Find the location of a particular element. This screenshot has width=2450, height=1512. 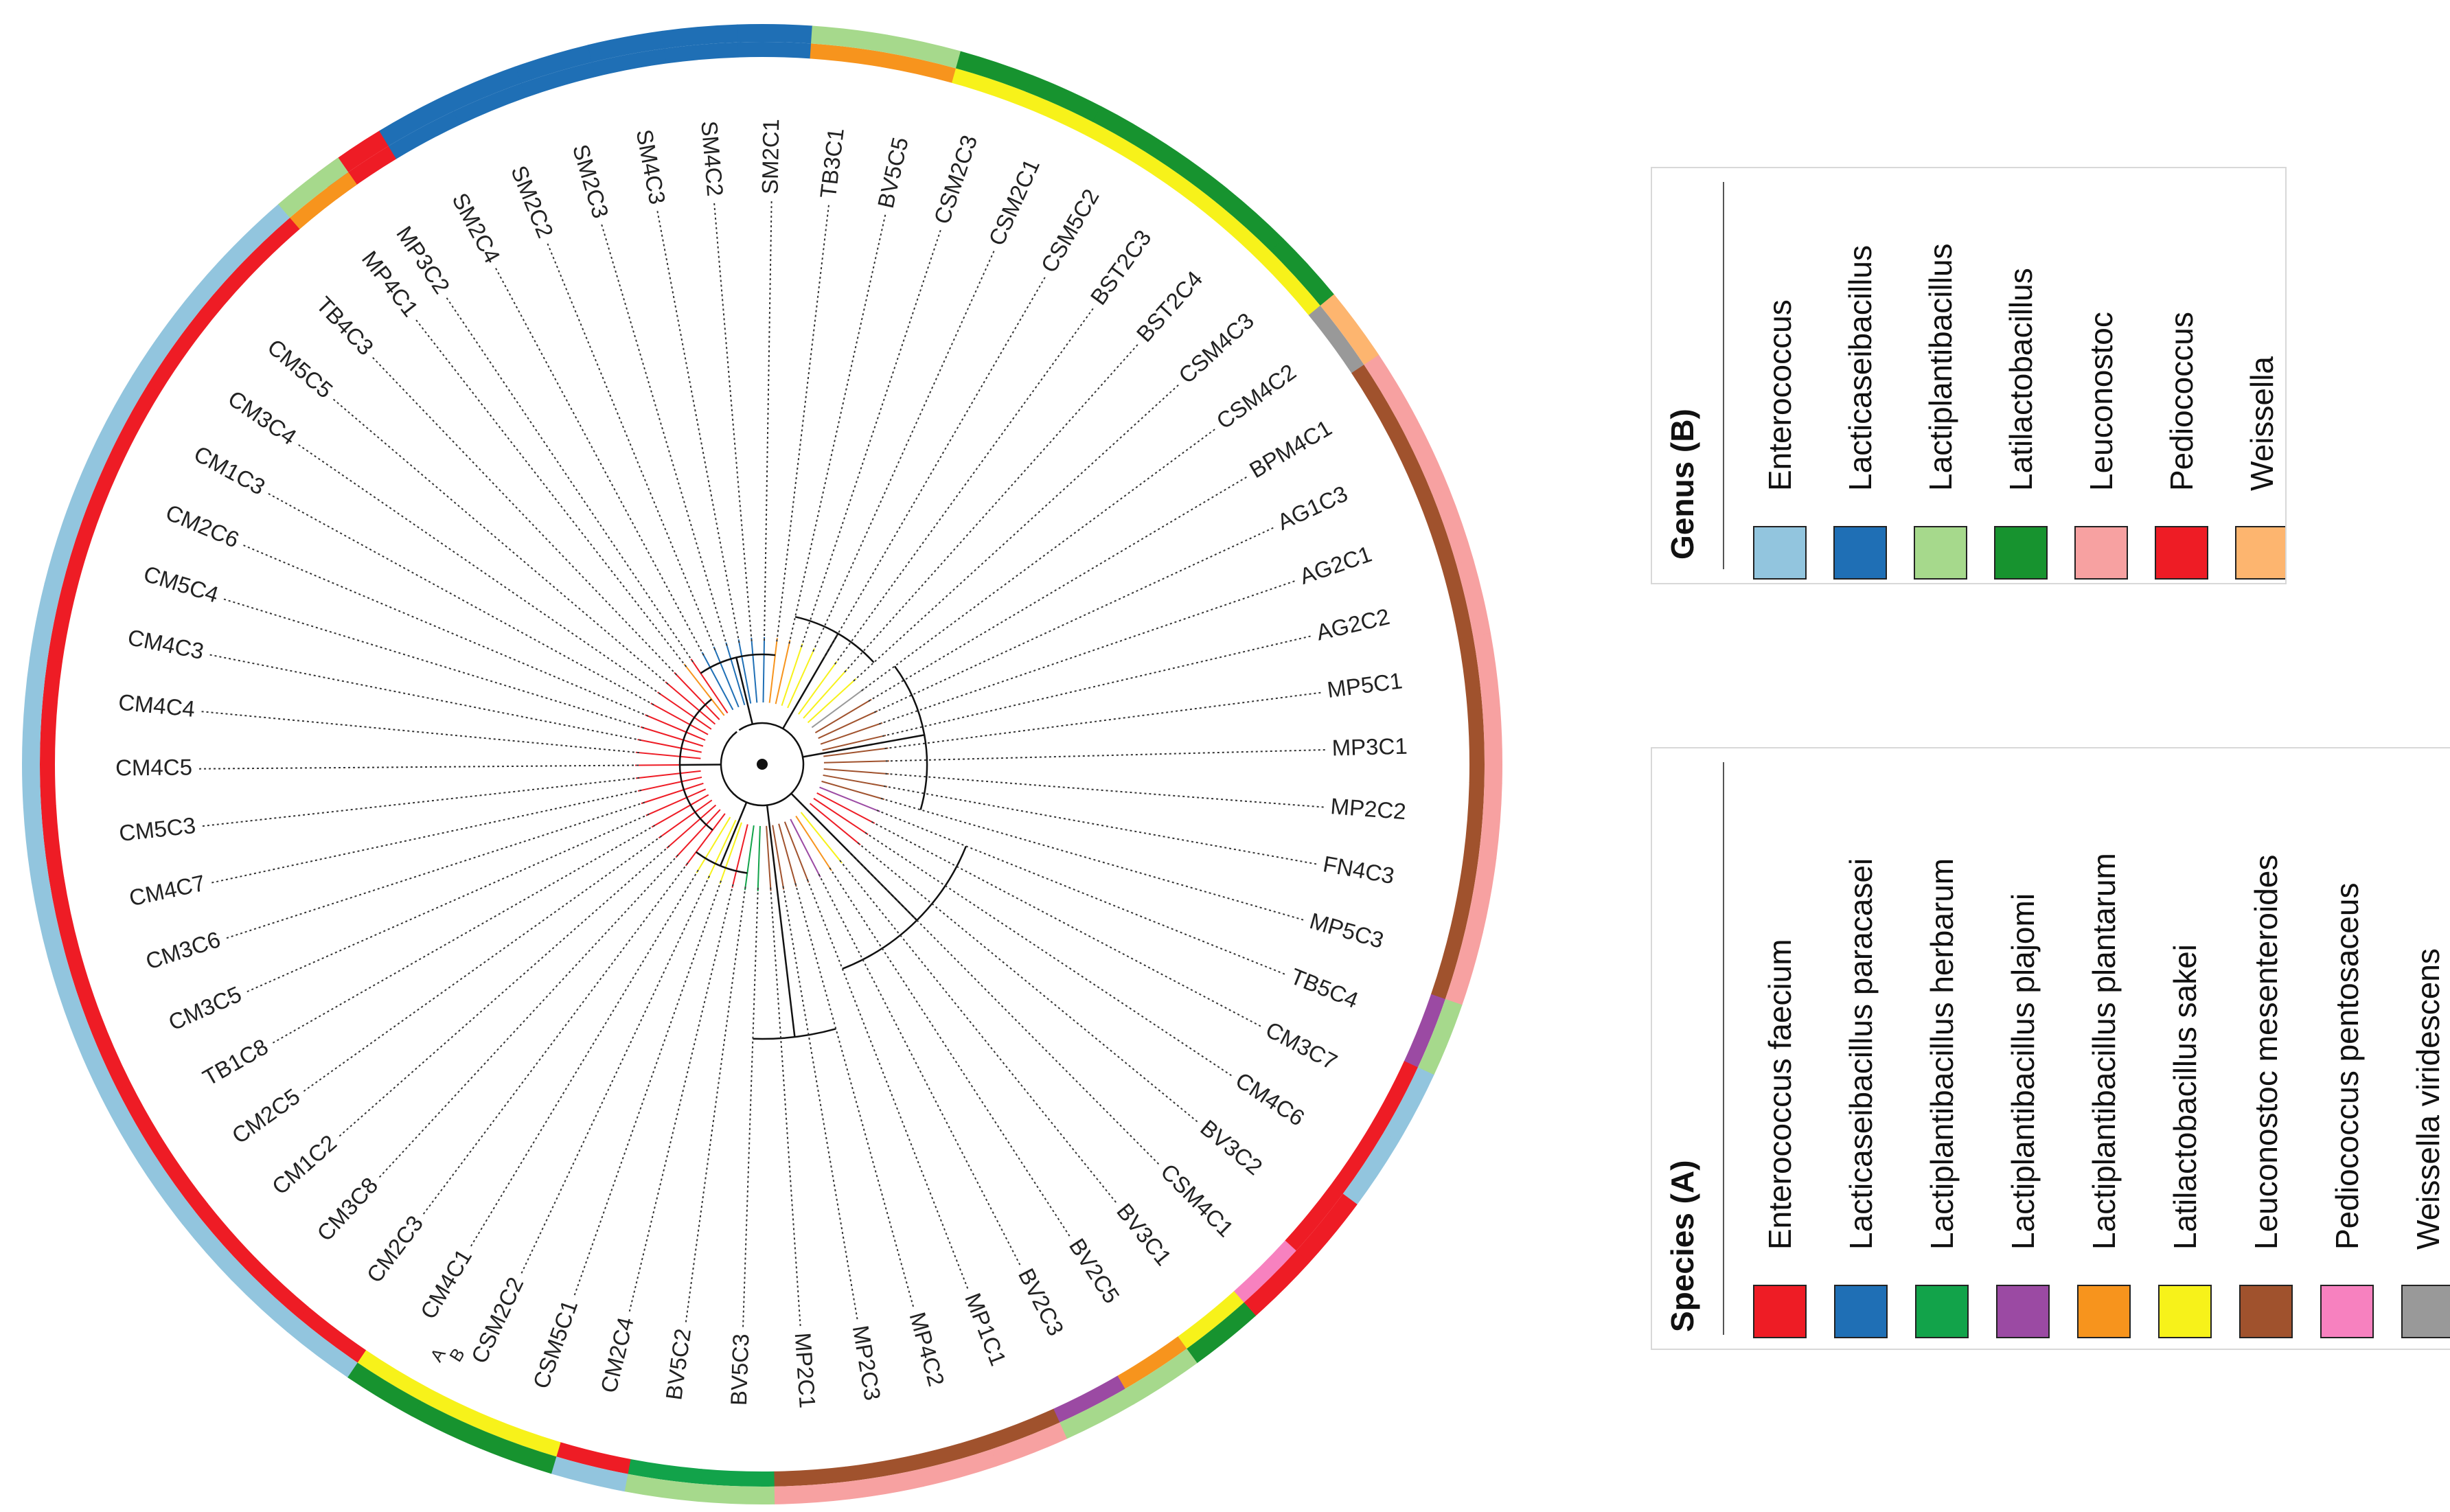

leaf-label: BPM4C1 is located at coordinates (1290, 449).